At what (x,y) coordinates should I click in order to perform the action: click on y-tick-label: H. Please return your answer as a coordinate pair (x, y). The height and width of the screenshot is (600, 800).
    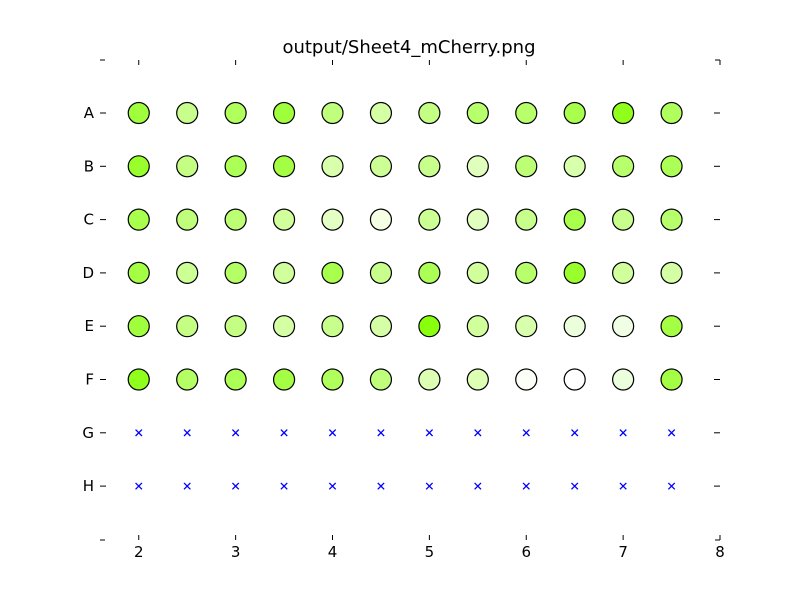
    Looking at the image, I should click on (88, 486).